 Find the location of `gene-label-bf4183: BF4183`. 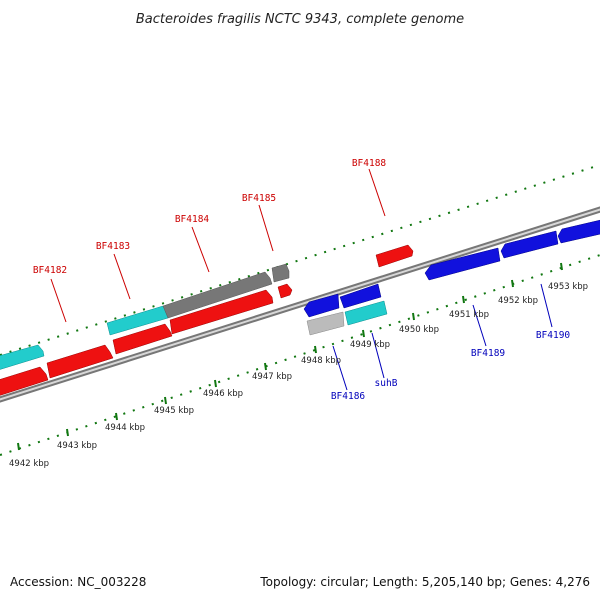

gene-label-bf4183: BF4183 is located at coordinates (113, 246).